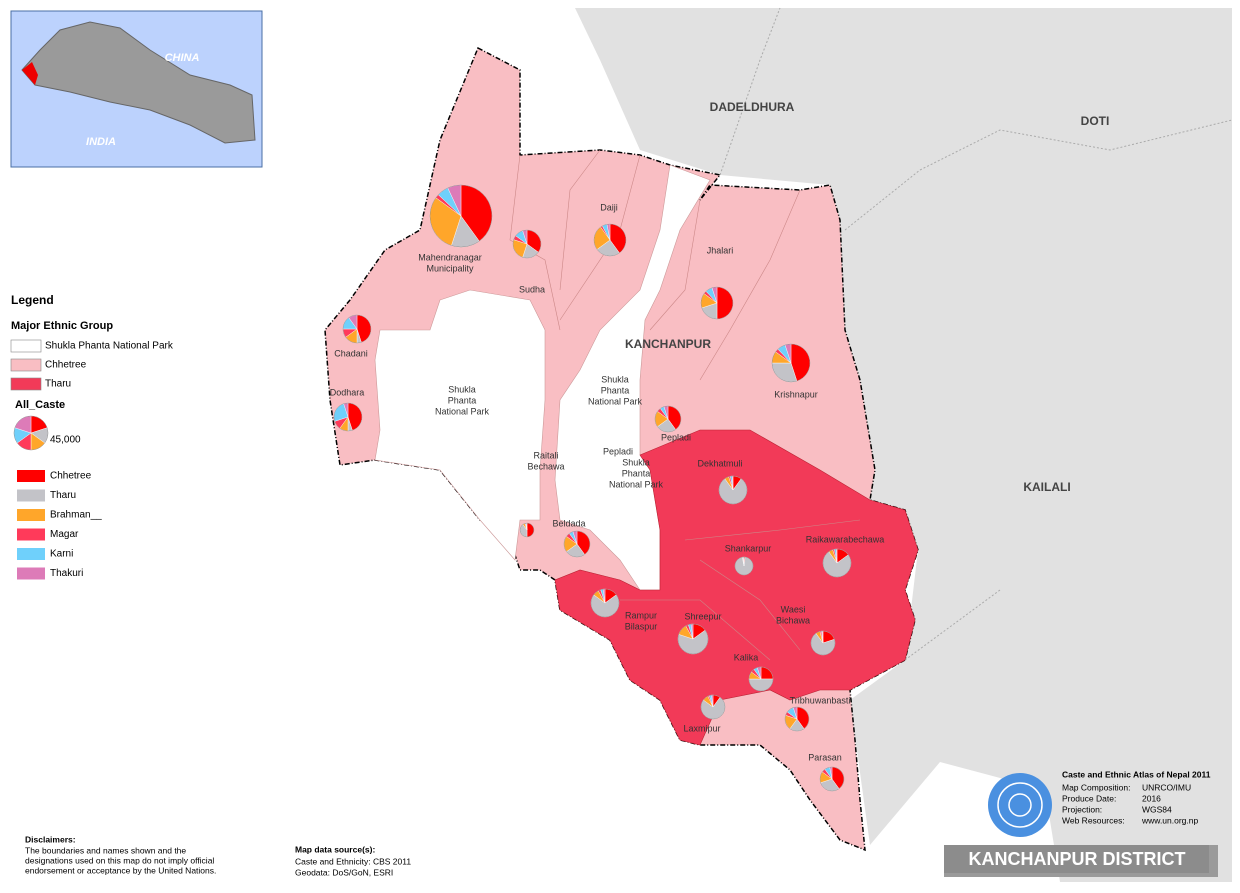 The height and width of the screenshot is (893, 1240). Describe the element at coordinates (748, 548) in the screenshot. I see `vdc-label: Shankarpur` at that location.